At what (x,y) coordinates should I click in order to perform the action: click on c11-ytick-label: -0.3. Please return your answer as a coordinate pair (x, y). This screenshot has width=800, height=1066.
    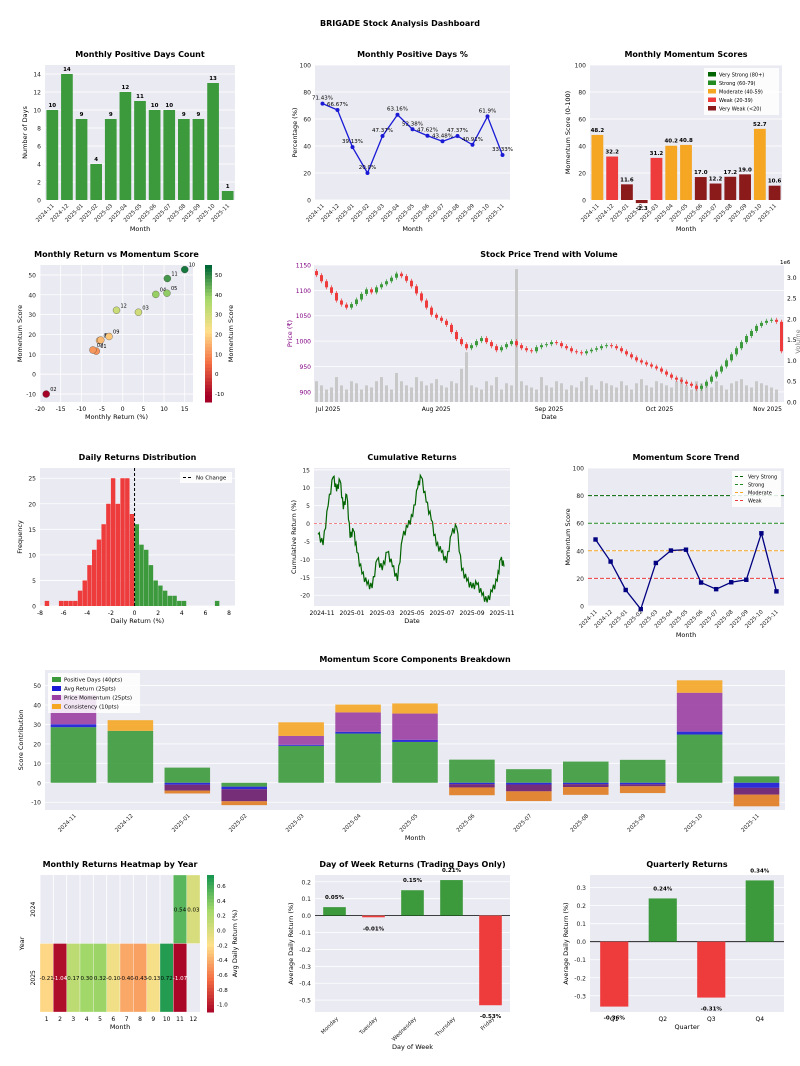
    Looking at the image, I should click on (305, 967).